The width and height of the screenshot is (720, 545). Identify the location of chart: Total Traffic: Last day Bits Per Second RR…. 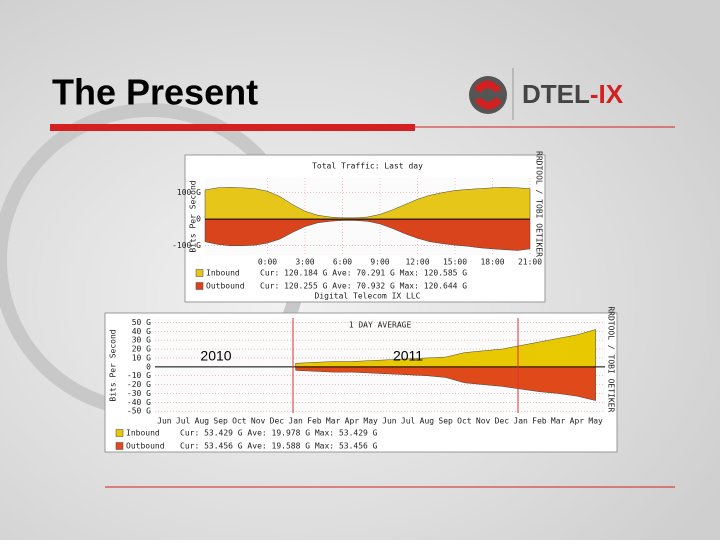
(359, 227).